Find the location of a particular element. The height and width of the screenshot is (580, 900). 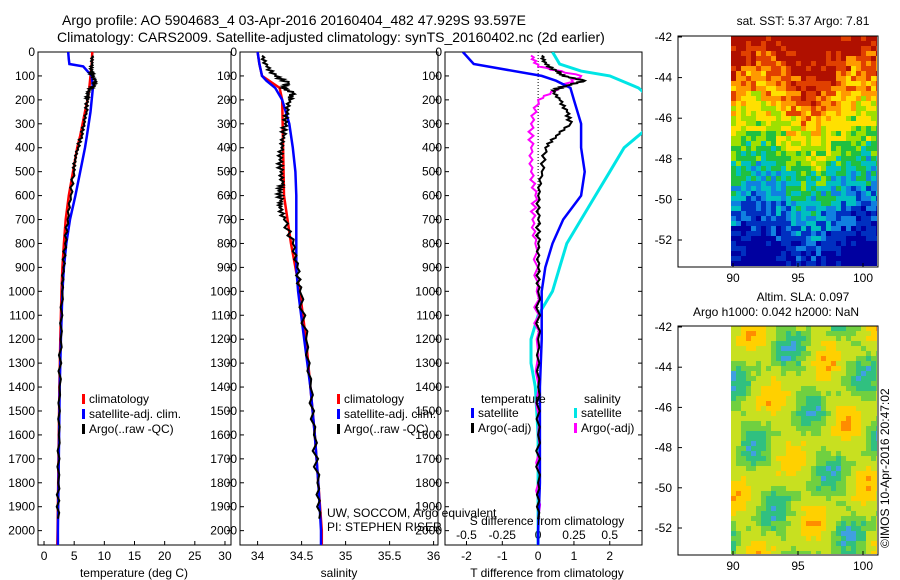

x-tick-label: 15 is located at coordinates (135, 556).